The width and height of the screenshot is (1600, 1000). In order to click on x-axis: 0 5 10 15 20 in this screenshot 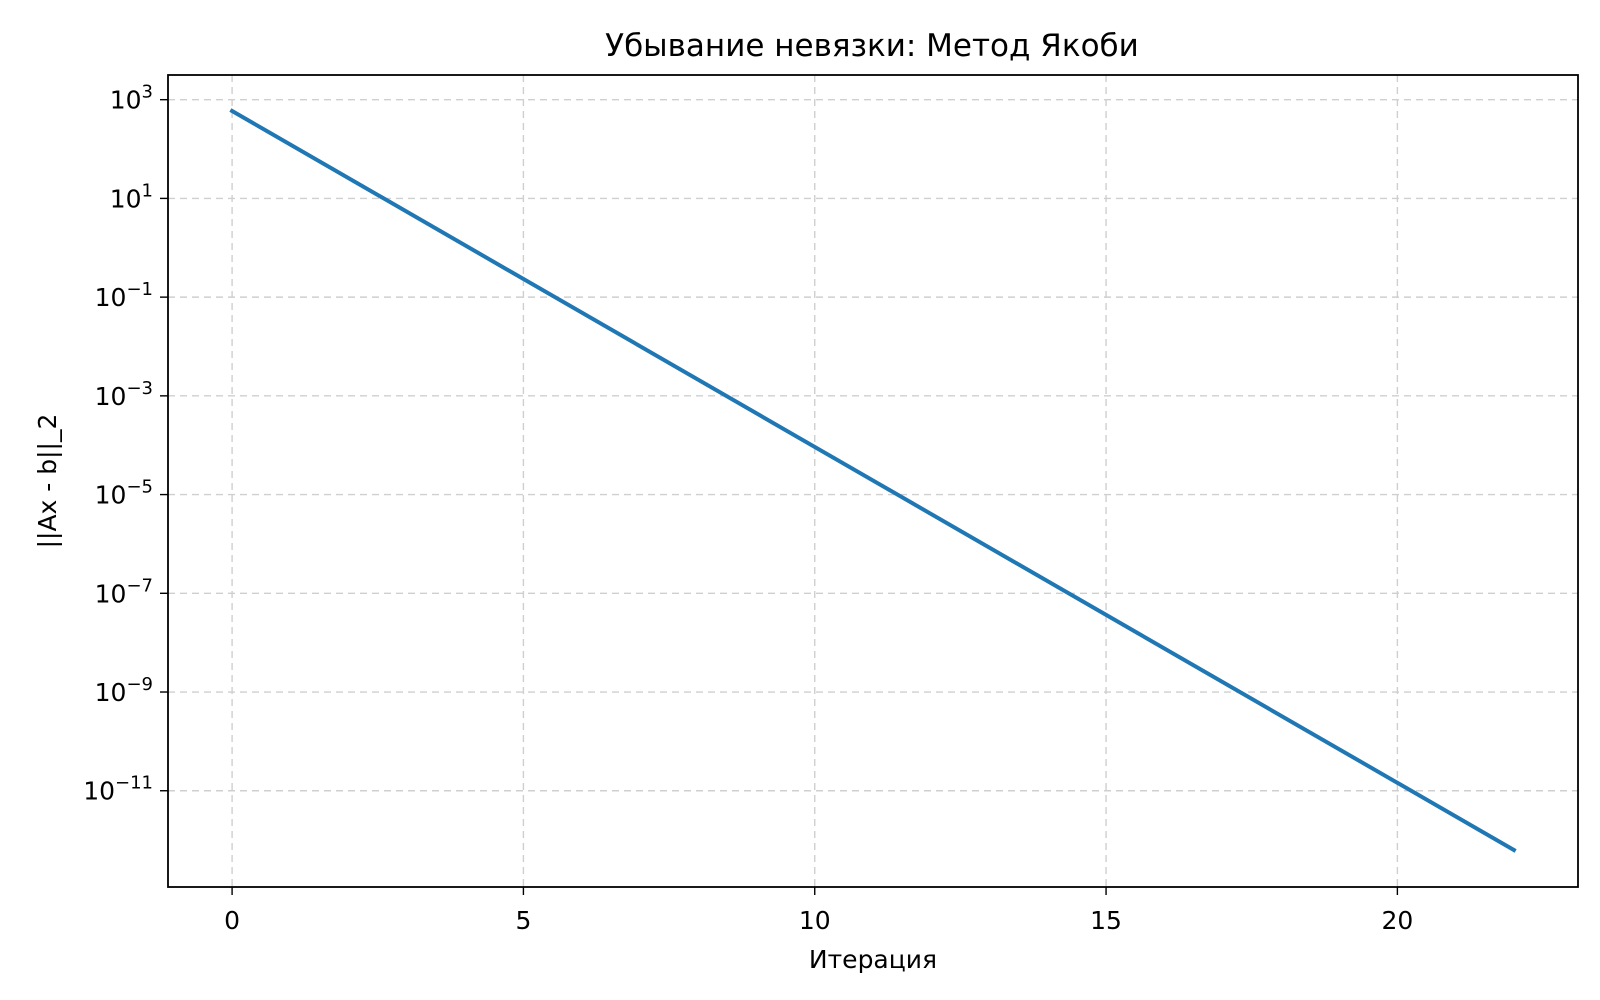, I will do `click(818, 911)`.